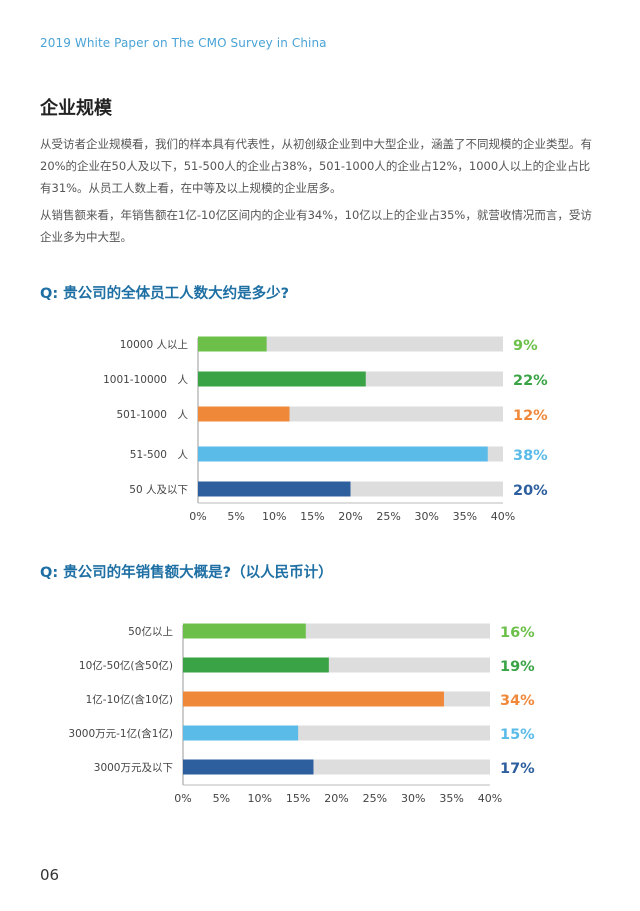 Image resolution: width=640 pixels, height=911 pixels. I want to click on value-label: 17%, so click(517, 769).